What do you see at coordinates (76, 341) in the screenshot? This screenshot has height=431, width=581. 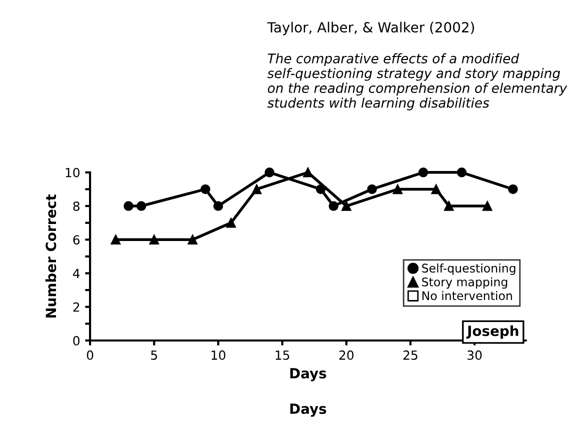 I see `y-tick-label: 0` at bounding box center [76, 341].